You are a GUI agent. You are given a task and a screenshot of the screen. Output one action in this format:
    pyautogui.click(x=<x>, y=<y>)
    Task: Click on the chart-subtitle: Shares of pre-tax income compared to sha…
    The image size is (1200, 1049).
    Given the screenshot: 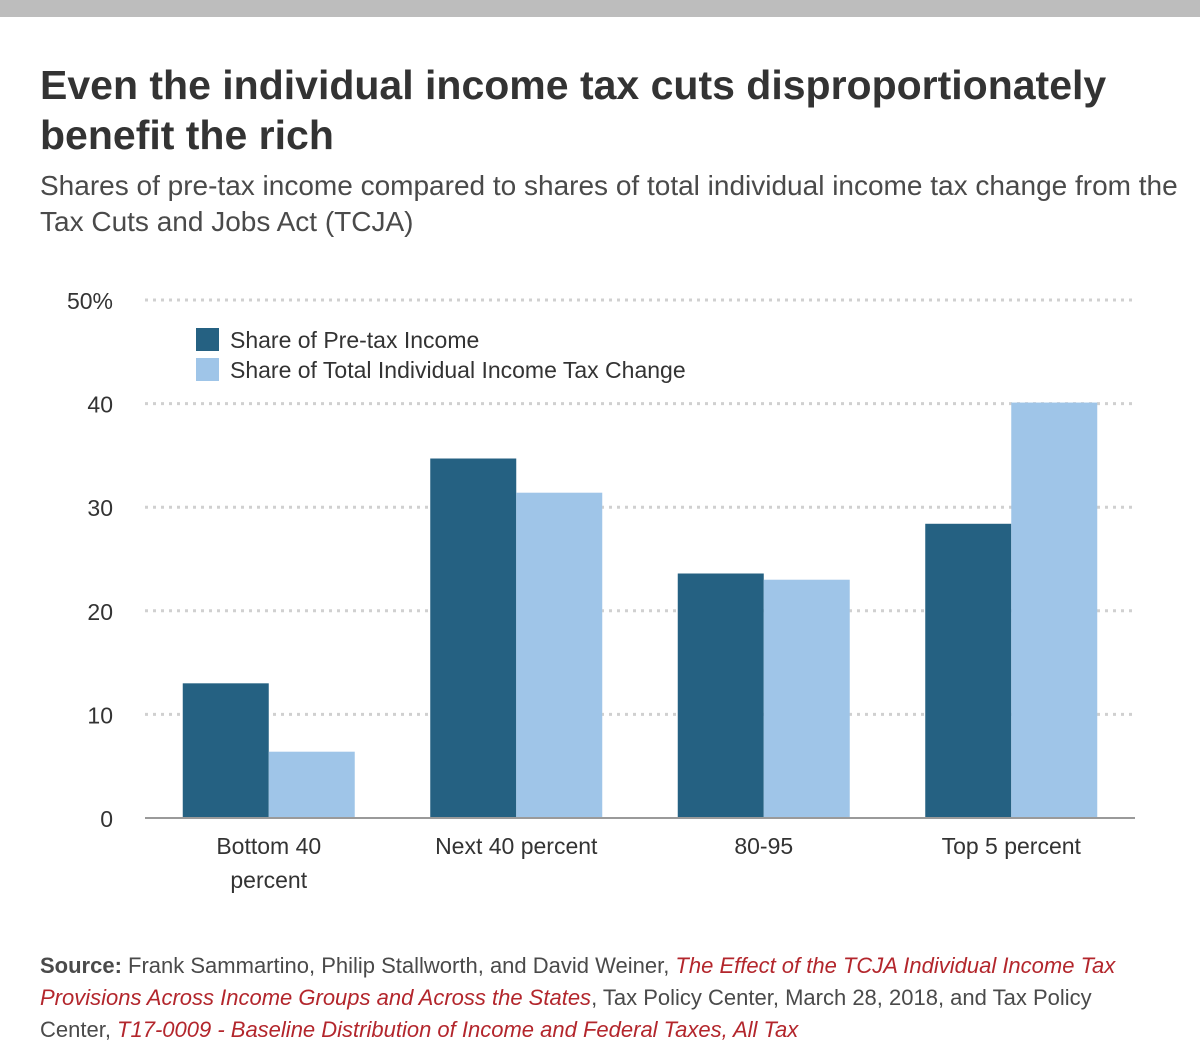 What is the action you would take?
    pyautogui.click(x=609, y=203)
    